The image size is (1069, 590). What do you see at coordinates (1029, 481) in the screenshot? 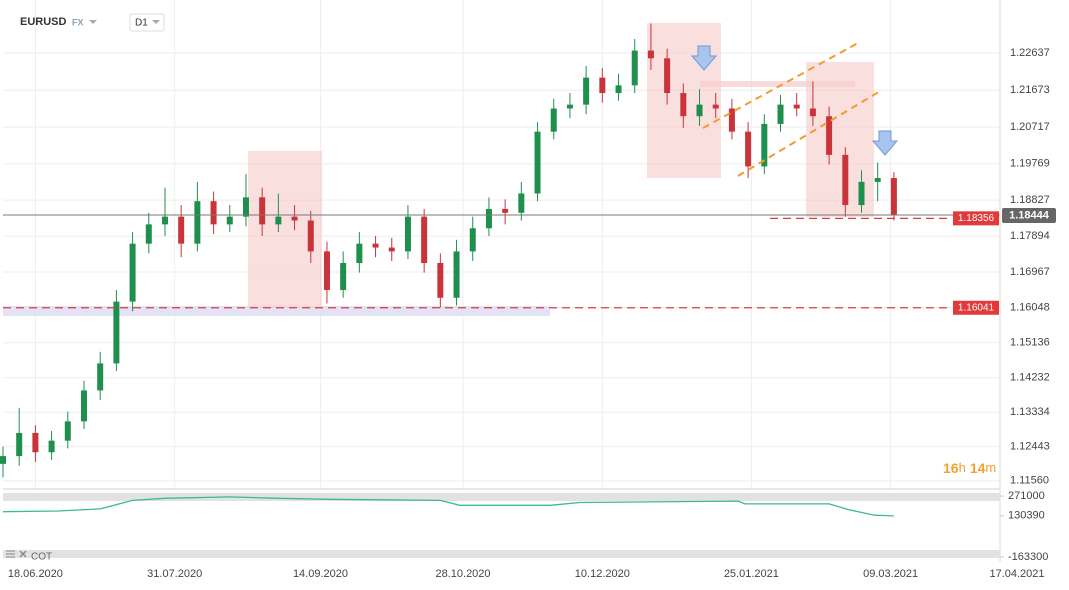
I see `y-tick-label: 1.11560` at bounding box center [1029, 481].